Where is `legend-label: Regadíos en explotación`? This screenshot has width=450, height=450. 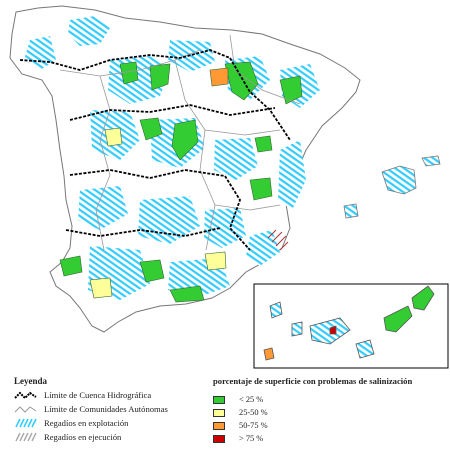 legend-label: Regadíos en explotación is located at coordinates (86, 423).